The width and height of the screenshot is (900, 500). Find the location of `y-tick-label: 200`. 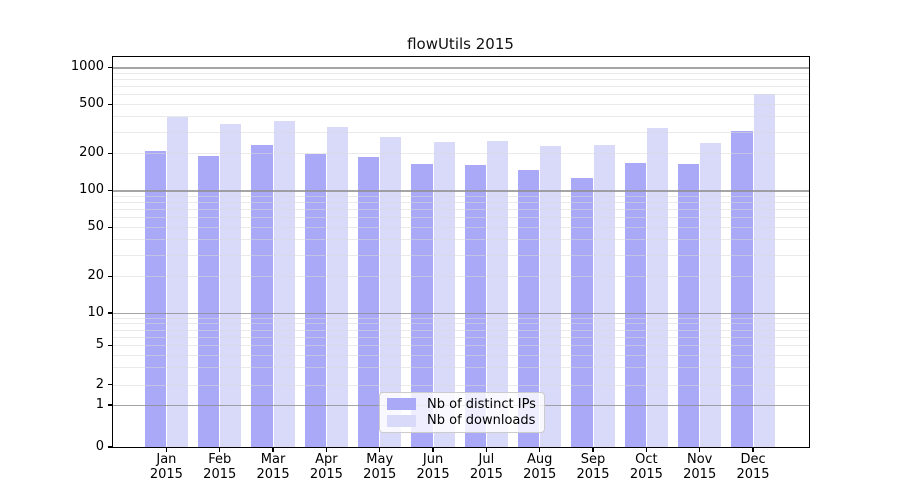

y-tick-label: 200 is located at coordinates (91, 153).